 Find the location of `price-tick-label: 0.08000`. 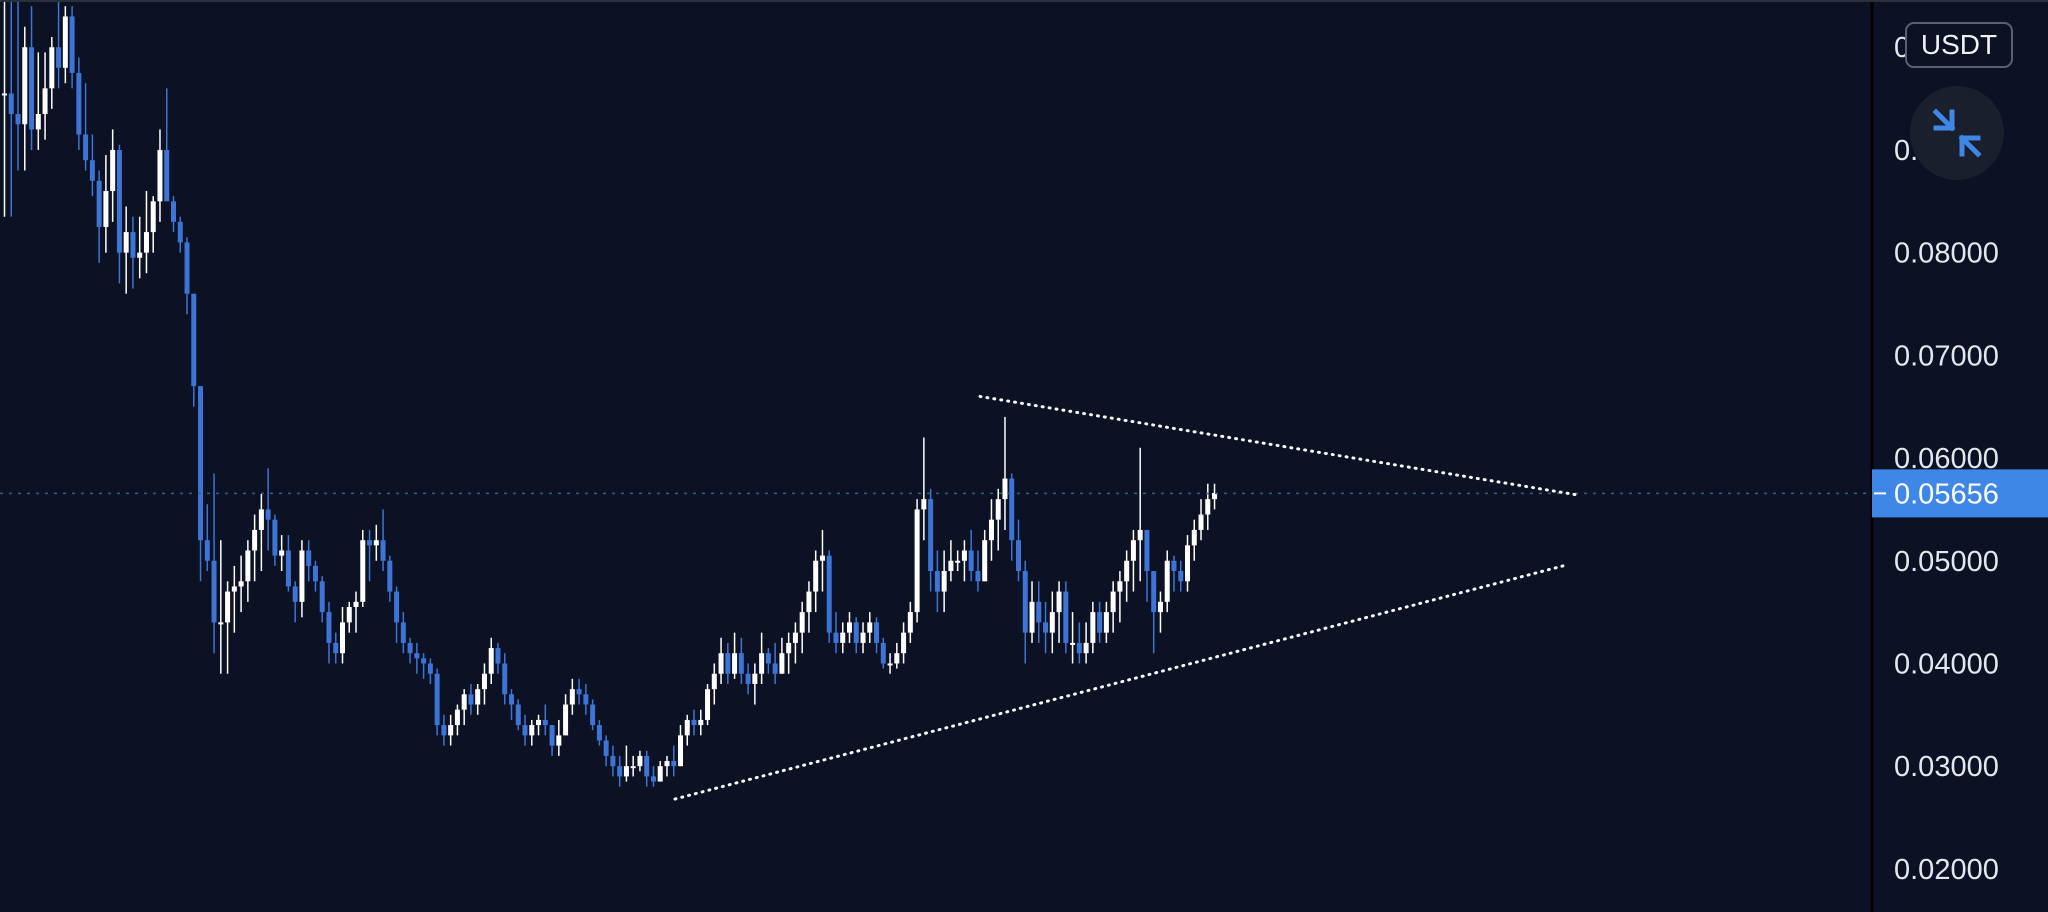

price-tick-label: 0.08000 is located at coordinates (1946, 254).